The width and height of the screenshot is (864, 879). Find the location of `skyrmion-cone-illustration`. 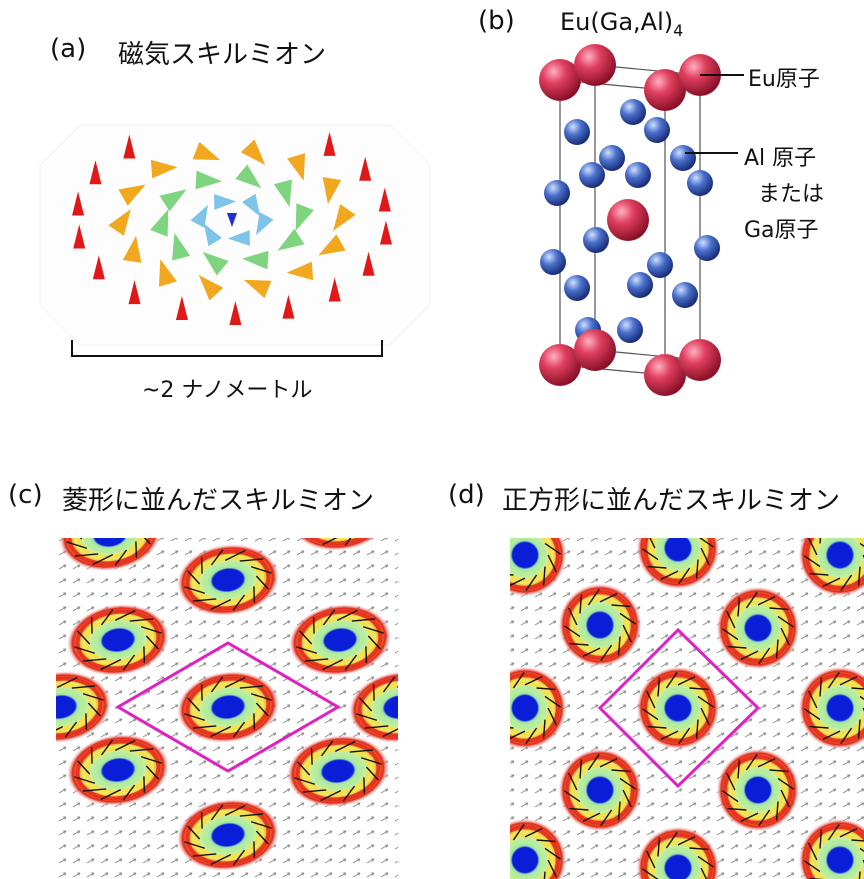

skyrmion-cone-illustration is located at coordinates (235, 235).